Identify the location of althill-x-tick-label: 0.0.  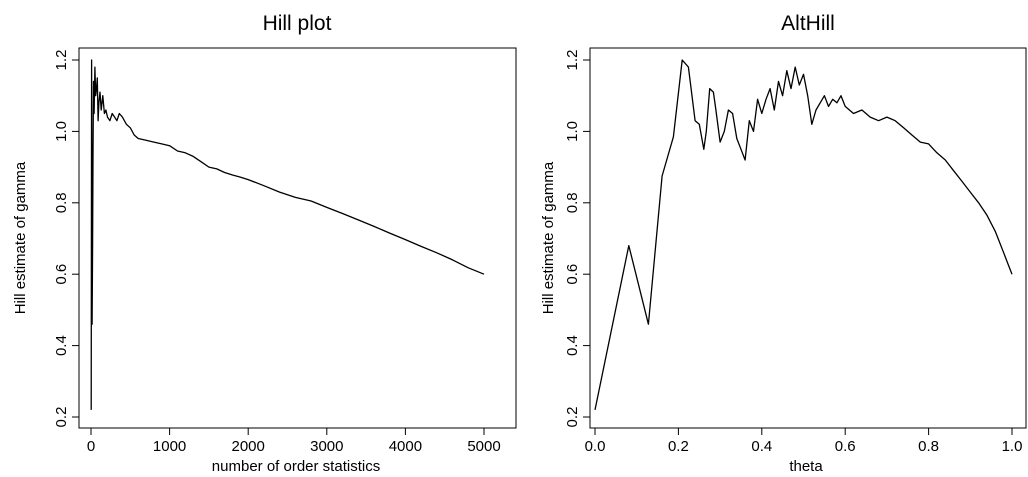
(595, 446).